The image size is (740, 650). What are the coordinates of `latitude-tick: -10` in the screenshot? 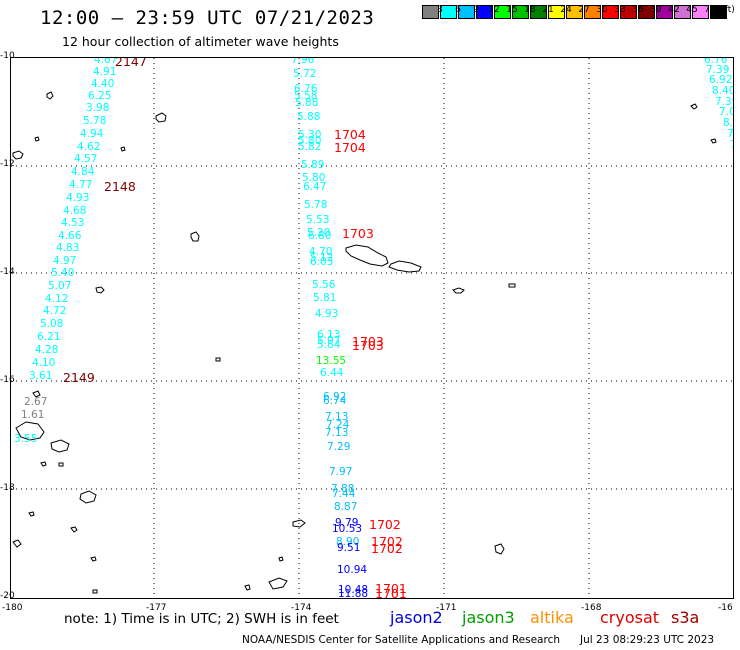 It's located at (7, 56).